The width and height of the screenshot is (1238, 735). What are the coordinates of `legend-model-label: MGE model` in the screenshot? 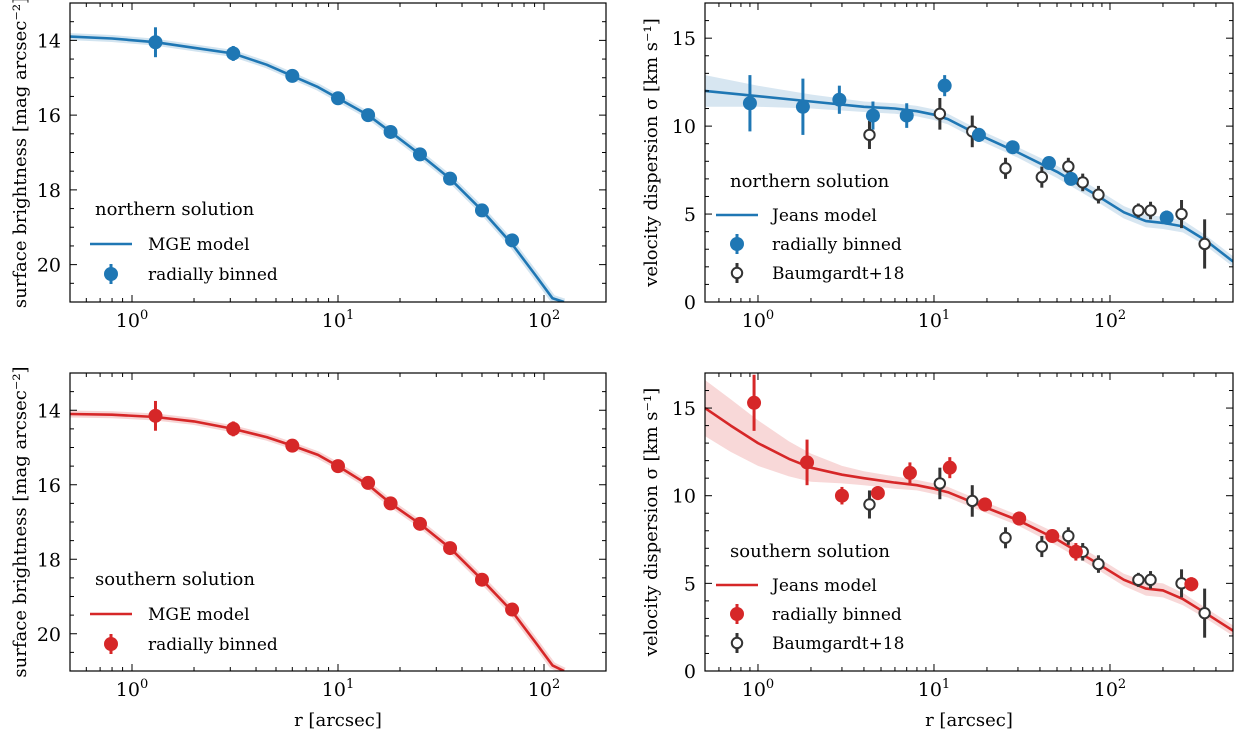 It's located at (199, 615).